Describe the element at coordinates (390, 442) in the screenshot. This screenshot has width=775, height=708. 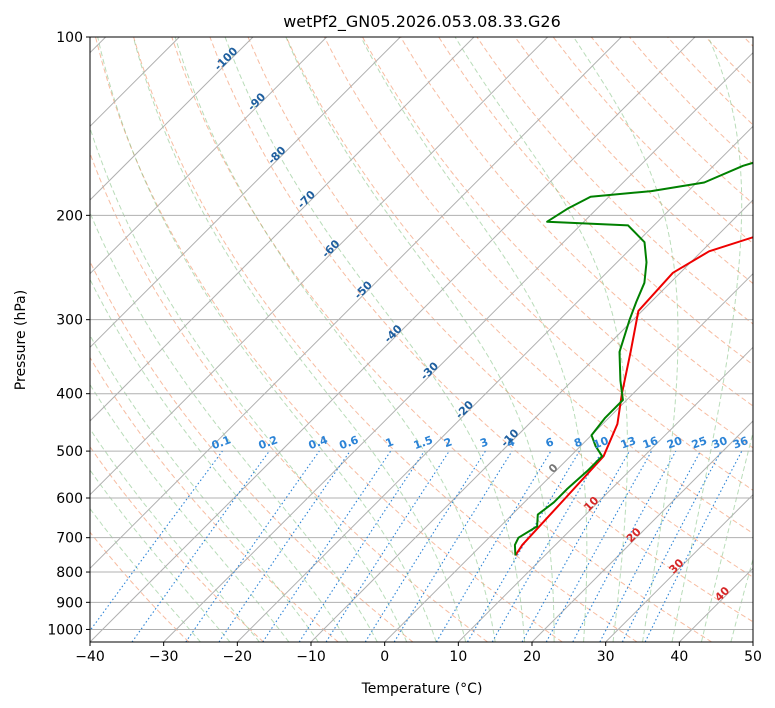
I see `mixing-ratio-label: 1` at that location.